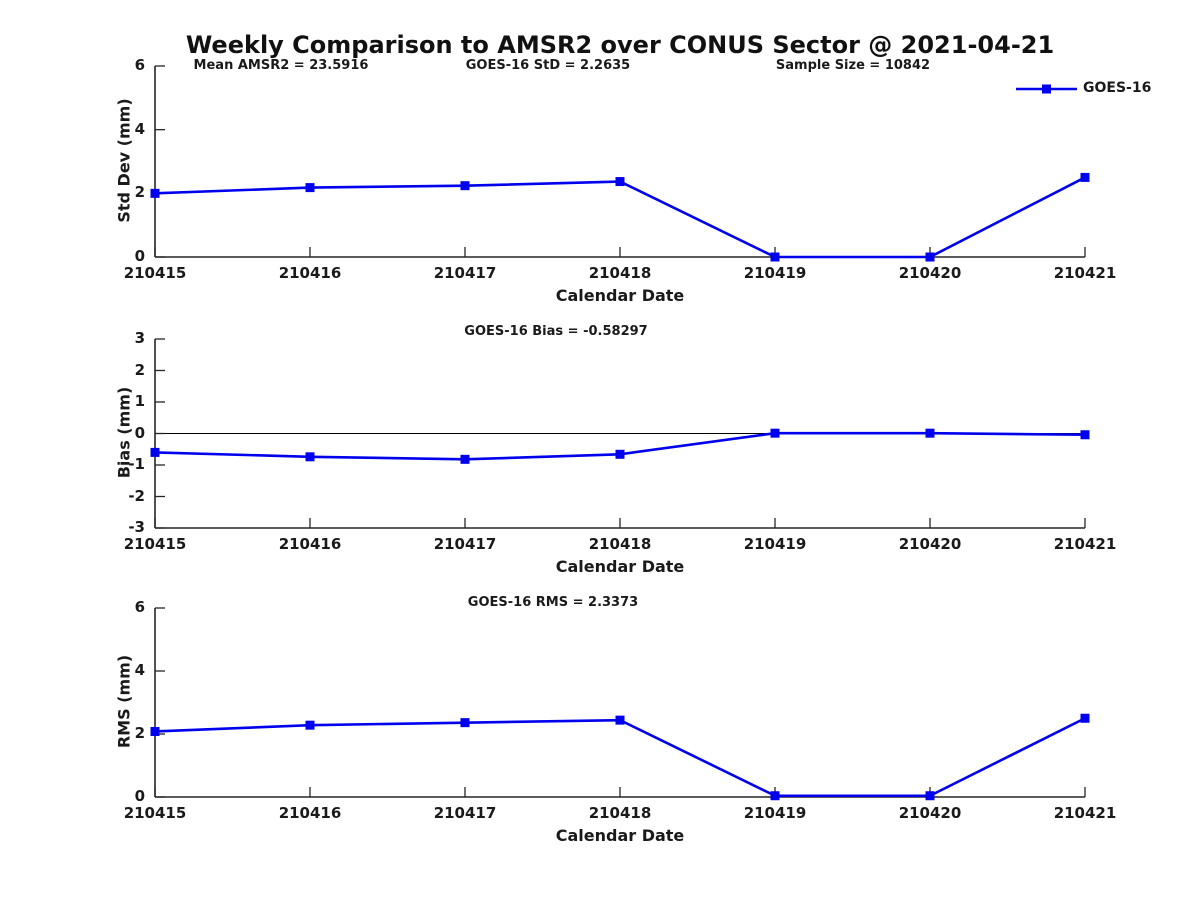 The height and width of the screenshot is (900, 1200). I want to click on annotation-text: Mean AMSR2 = 23.5916, so click(281, 65).